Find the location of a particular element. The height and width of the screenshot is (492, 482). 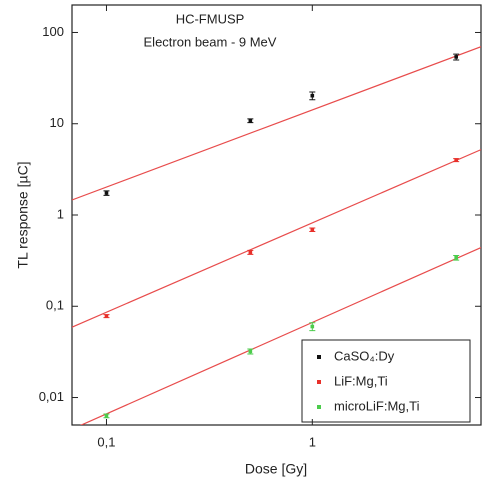

legend-label: LiF:Mg,Ti is located at coordinates (361, 380).